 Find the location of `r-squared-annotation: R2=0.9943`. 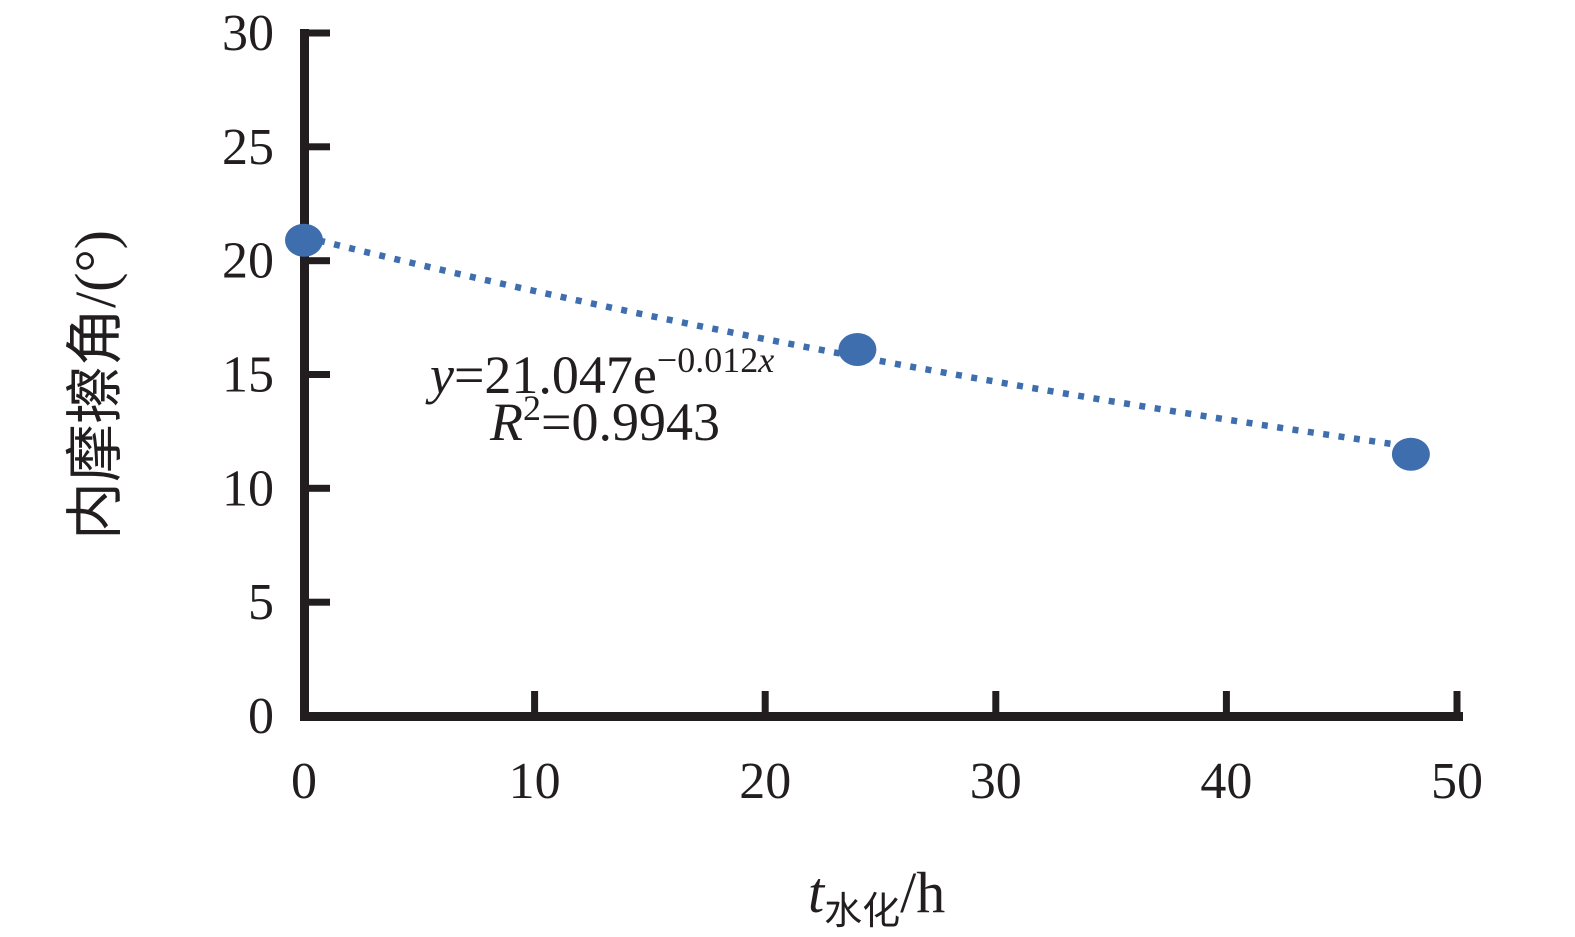

r-squared-annotation: R2=0.9943 is located at coordinates (604, 420).